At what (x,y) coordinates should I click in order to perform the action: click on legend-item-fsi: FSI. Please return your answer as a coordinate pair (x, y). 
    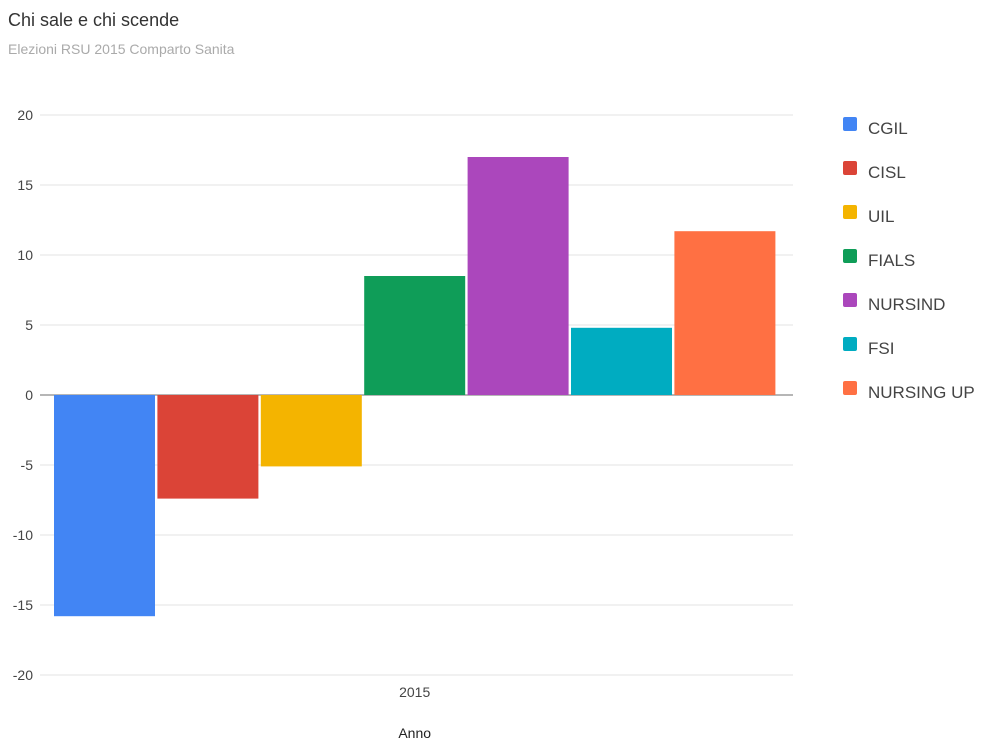
    Looking at the image, I should click on (868, 347).